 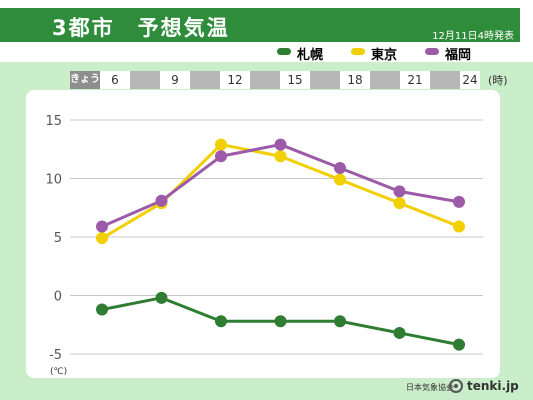 What do you see at coordinates (310, 55) in the screenshot?
I see `legend-label-sapporo: 札幌` at bounding box center [310, 55].